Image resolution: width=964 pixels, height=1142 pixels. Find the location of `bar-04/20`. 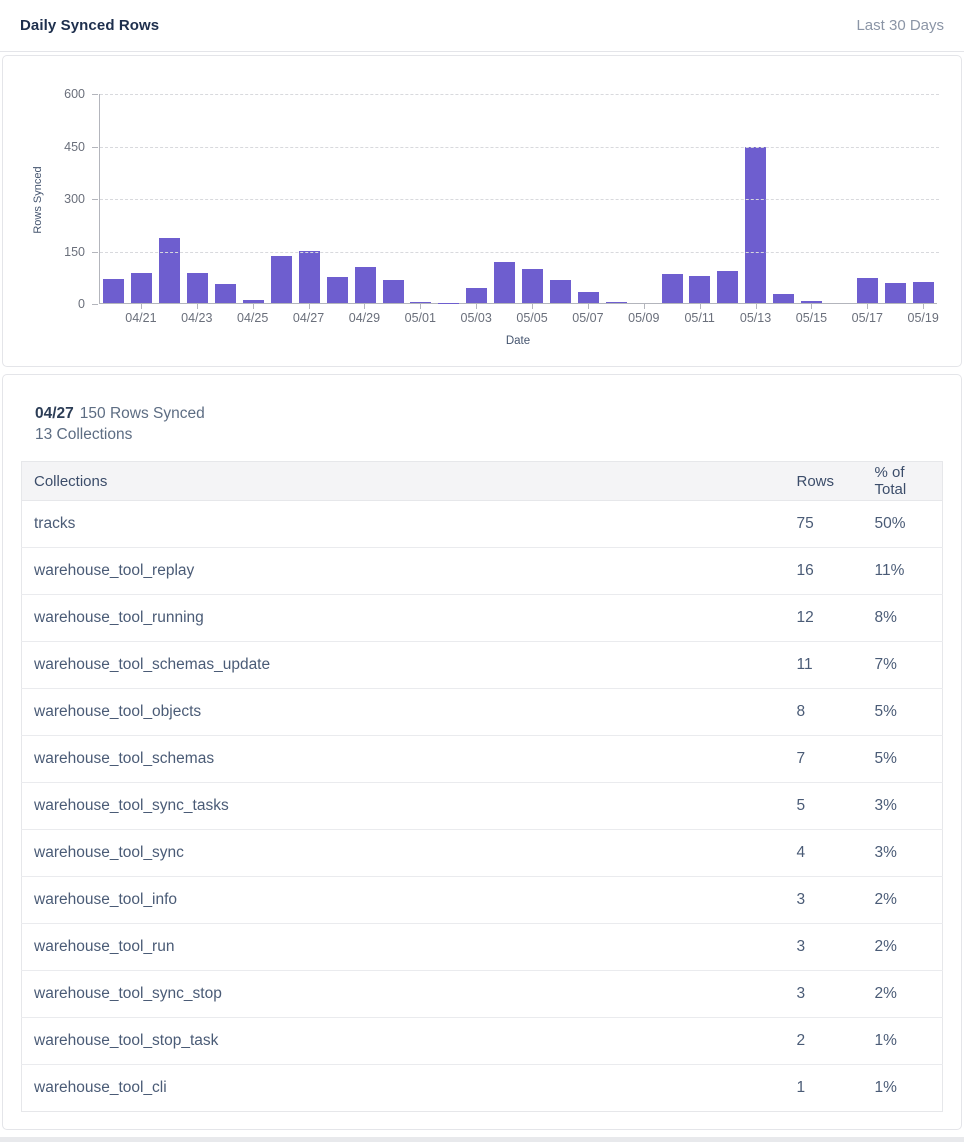

bar-04/20 is located at coordinates (114, 290).